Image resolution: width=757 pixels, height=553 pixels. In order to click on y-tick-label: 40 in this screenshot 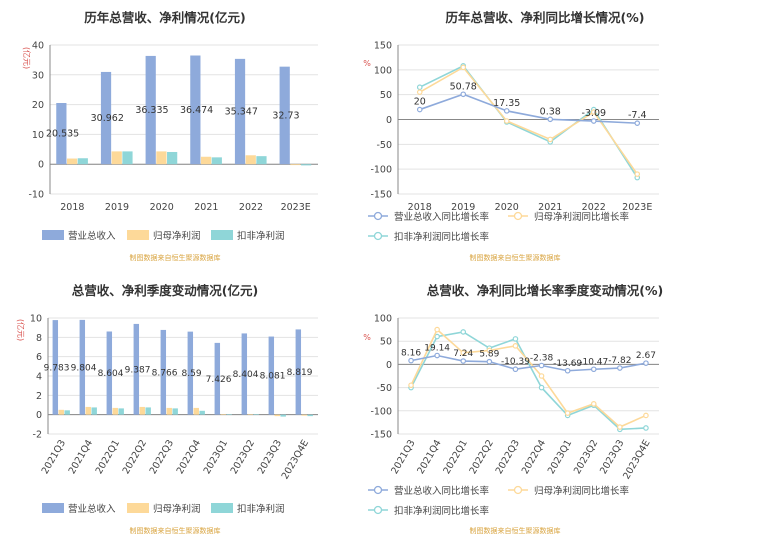, I will do `click(38, 46)`.